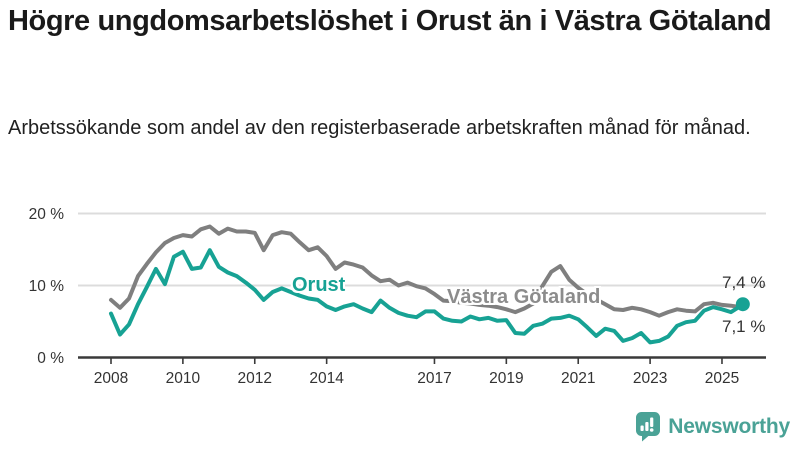 Image resolution: width=800 pixels, height=450 pixels. Describe the element at coordinates (506, 378) in the screenshot. I see `x-tick-label: 2019` at that location.